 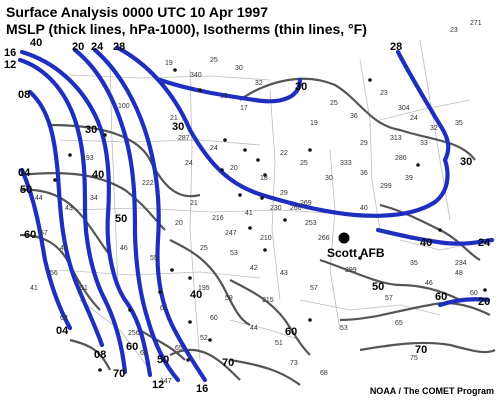 I want to click on station-value: 215, so click(x=268, y=300).